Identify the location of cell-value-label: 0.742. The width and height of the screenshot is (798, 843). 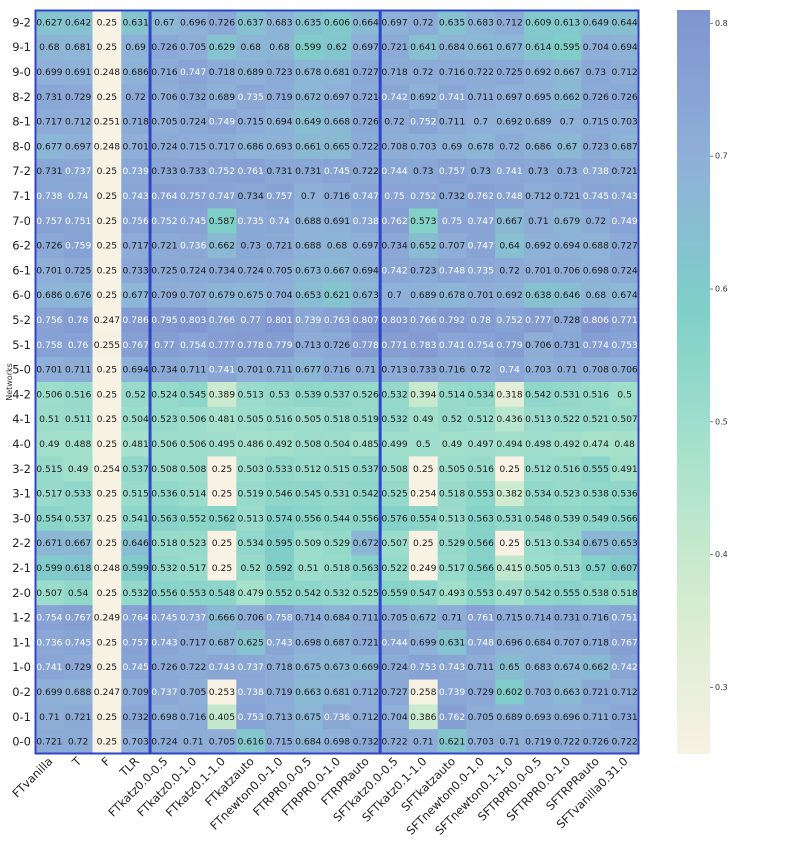
(394, 270).